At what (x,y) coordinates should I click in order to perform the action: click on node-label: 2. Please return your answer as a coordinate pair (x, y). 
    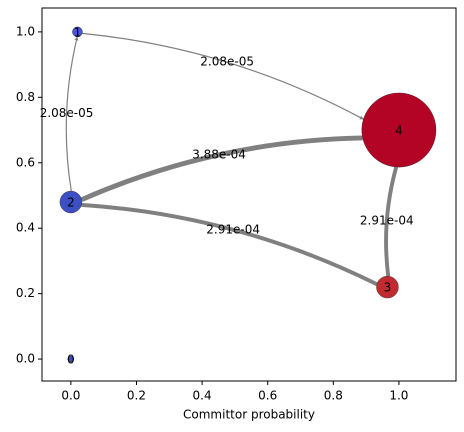
    Looking at the image, I should click on (71, 203).